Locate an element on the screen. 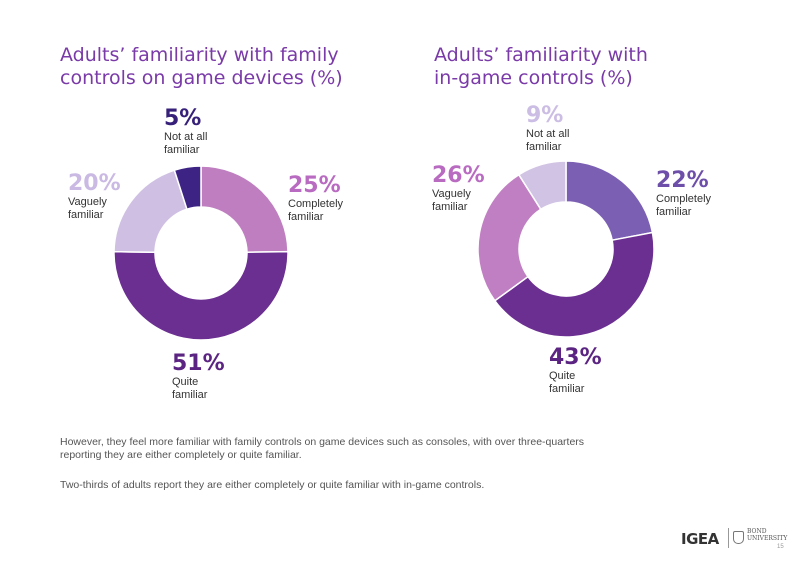 The width and height of the screenshot is (800, 565). pct-label: 5% is located at coordinates (183, 118).